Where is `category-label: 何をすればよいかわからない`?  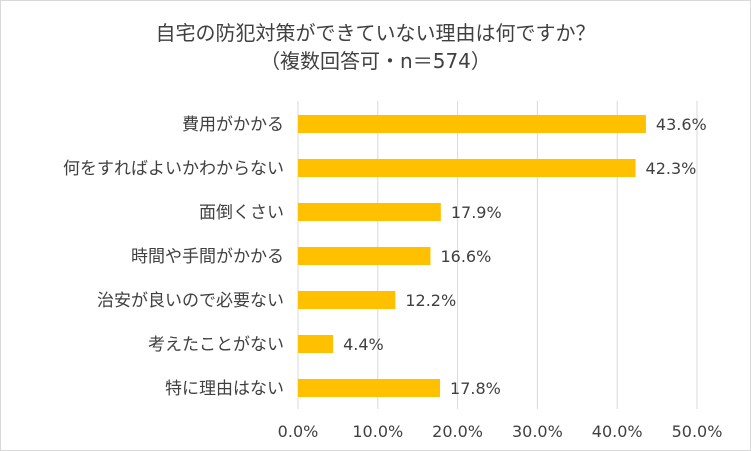 category-label: 何をすればよいかわからない is located at coordinates (173, 169).